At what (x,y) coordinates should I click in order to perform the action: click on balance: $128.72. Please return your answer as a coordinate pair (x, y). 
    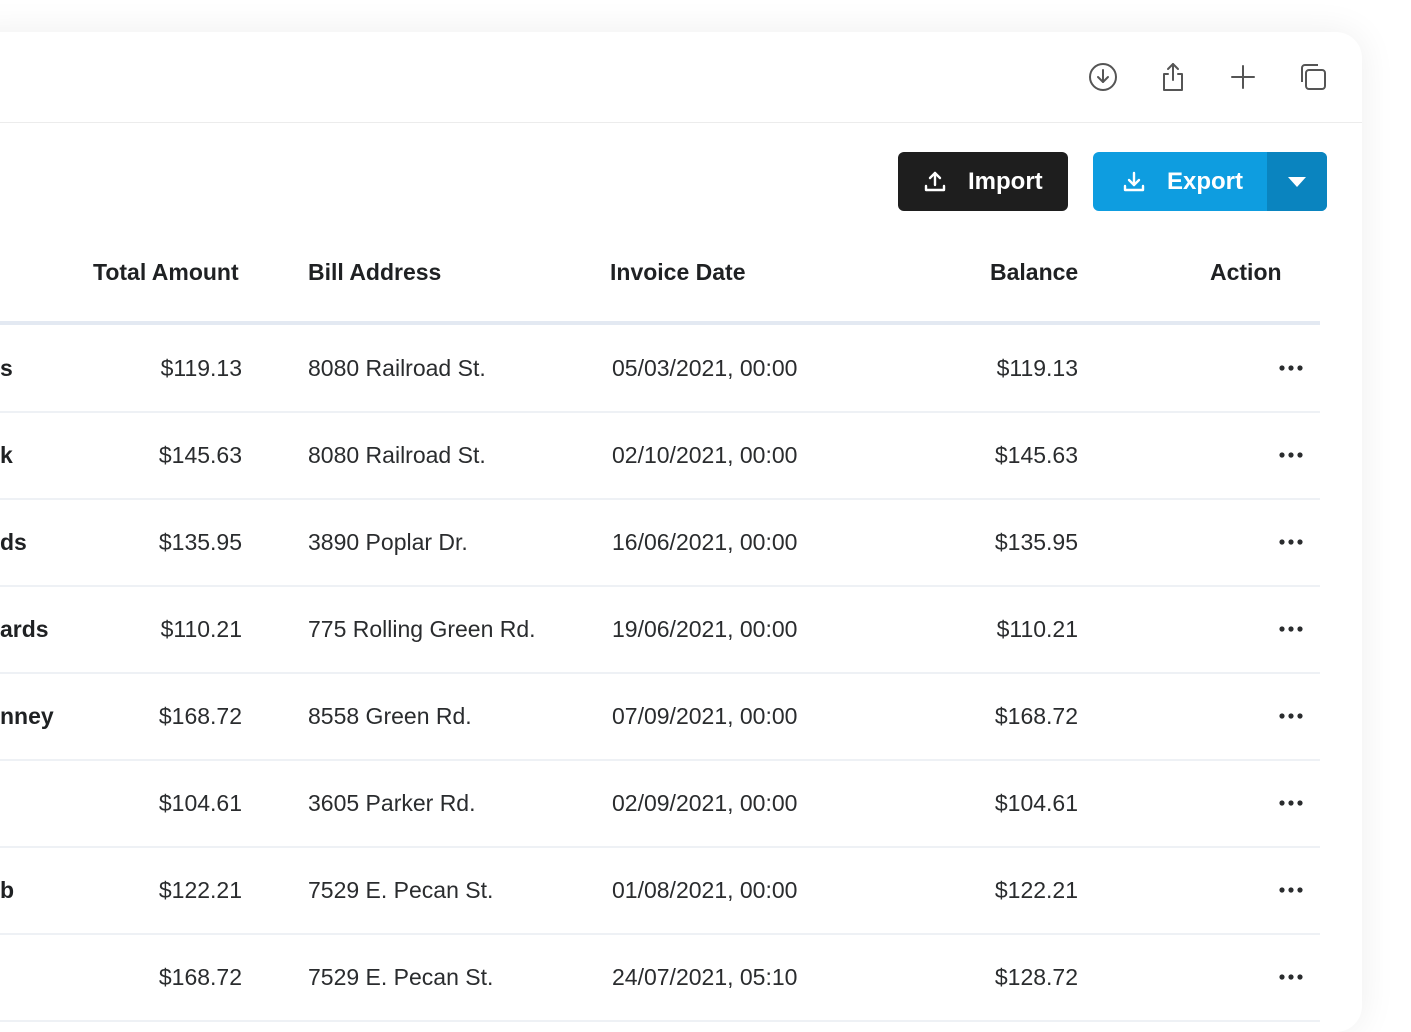
    Looking at the image, I should click on (1036, 977).